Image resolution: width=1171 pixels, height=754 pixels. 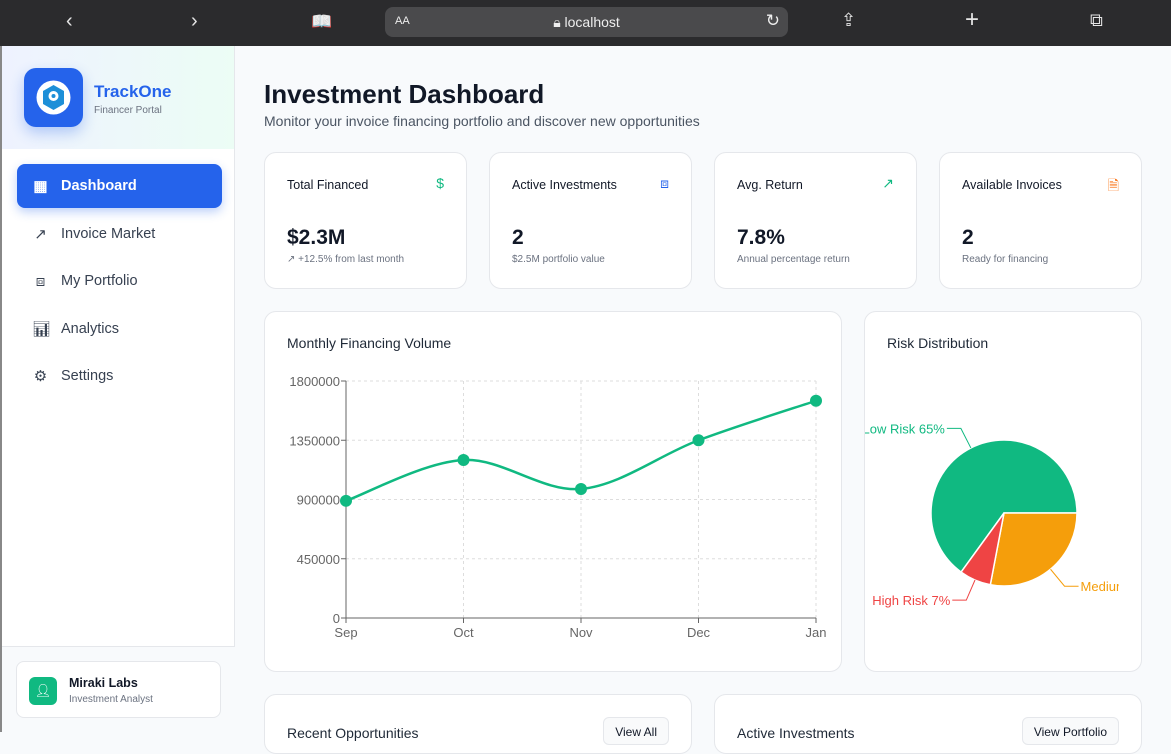 What do you see at coordinates (133, 91) in the screenshot?
I see `brand-name: TrackOne` at bounding box center [133, 91].